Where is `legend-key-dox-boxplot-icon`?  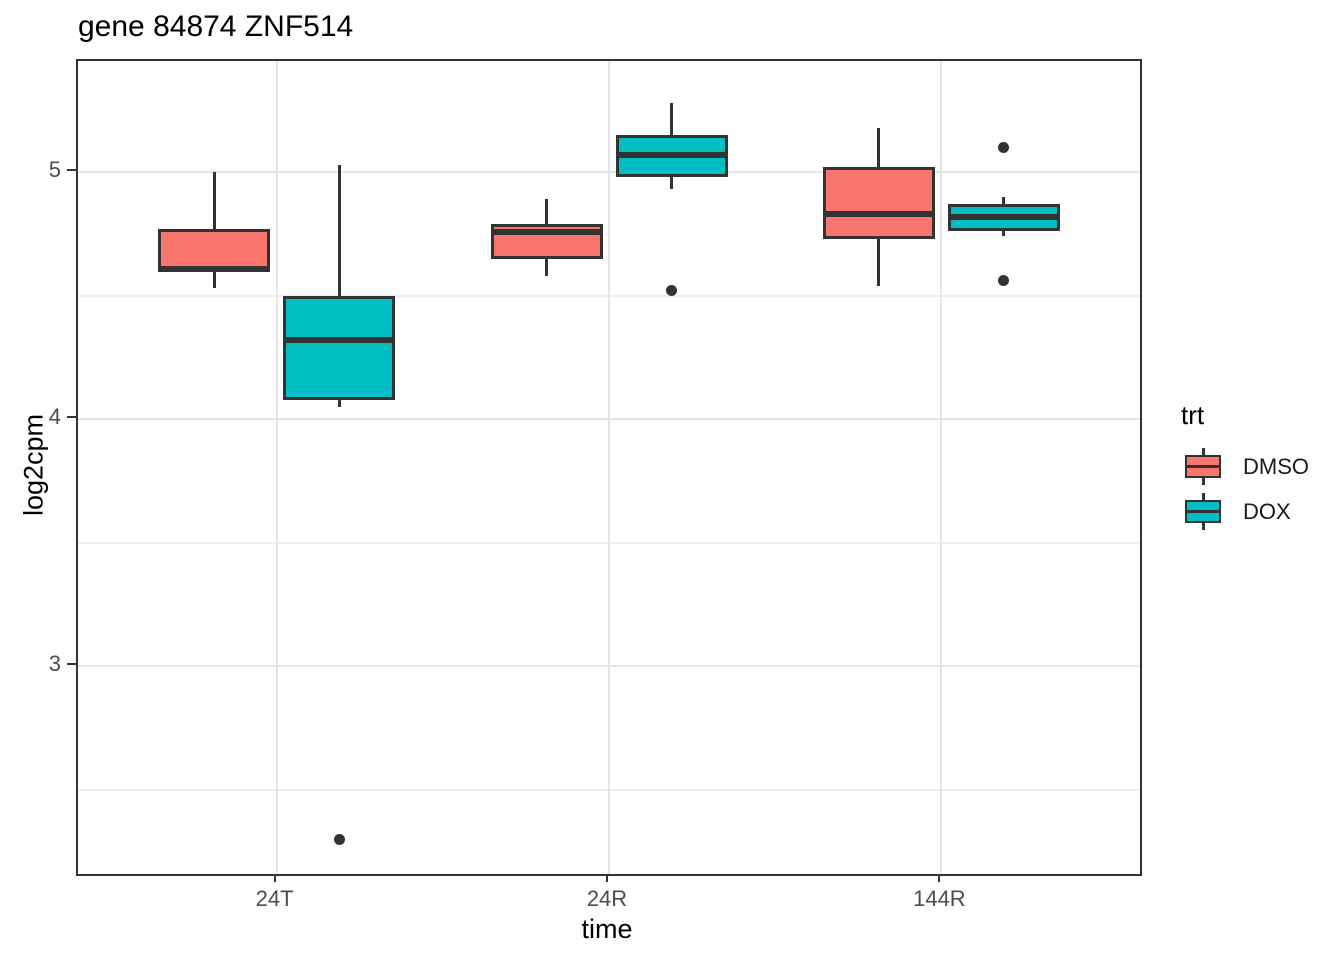 legend-key-dox-boxplot-icon is located at coordinates (1203, 511).